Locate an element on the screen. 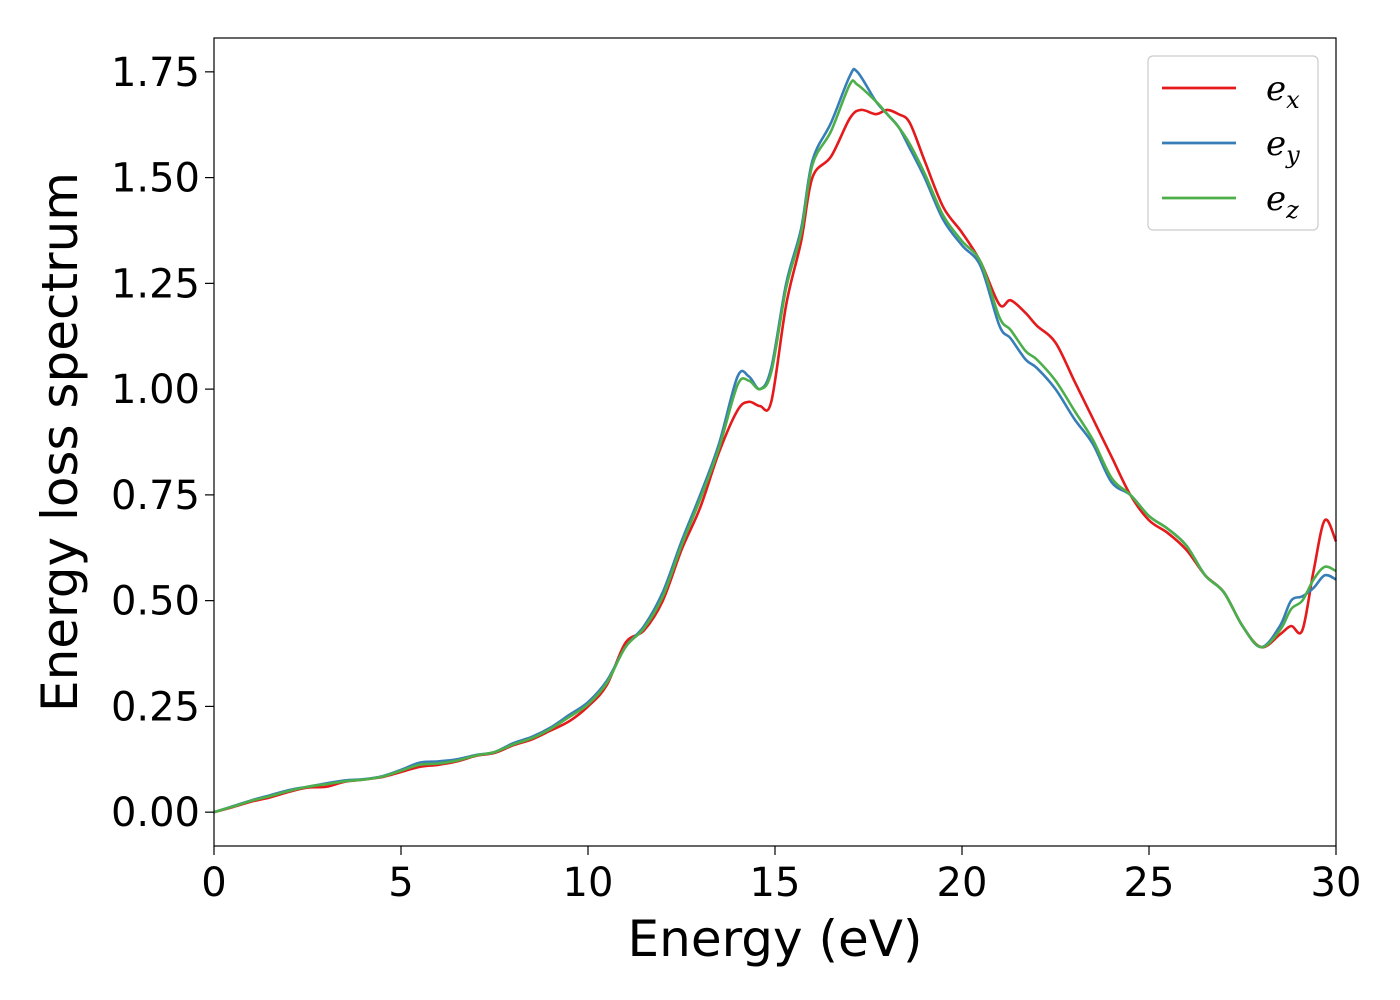 This screenshot has height=1000, width=1400. legend-entry: ex is located at coordinates (1283, 91).